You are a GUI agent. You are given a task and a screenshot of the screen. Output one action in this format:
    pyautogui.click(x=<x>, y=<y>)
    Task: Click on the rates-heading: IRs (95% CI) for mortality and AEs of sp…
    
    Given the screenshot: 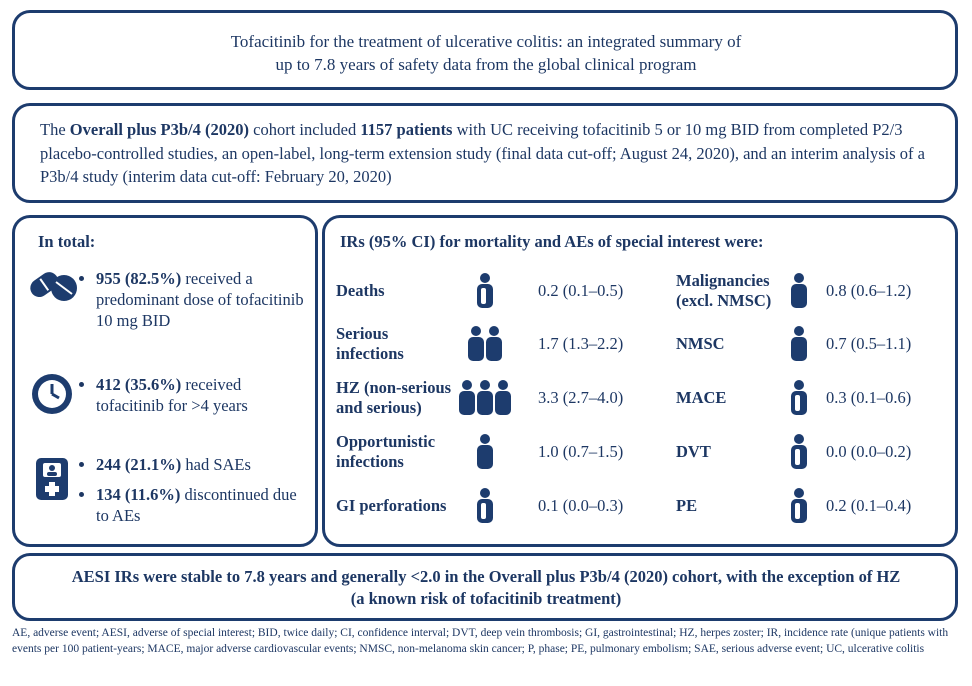 What is the action you would take?
    pyautogui.click(x=552, y=241)
    